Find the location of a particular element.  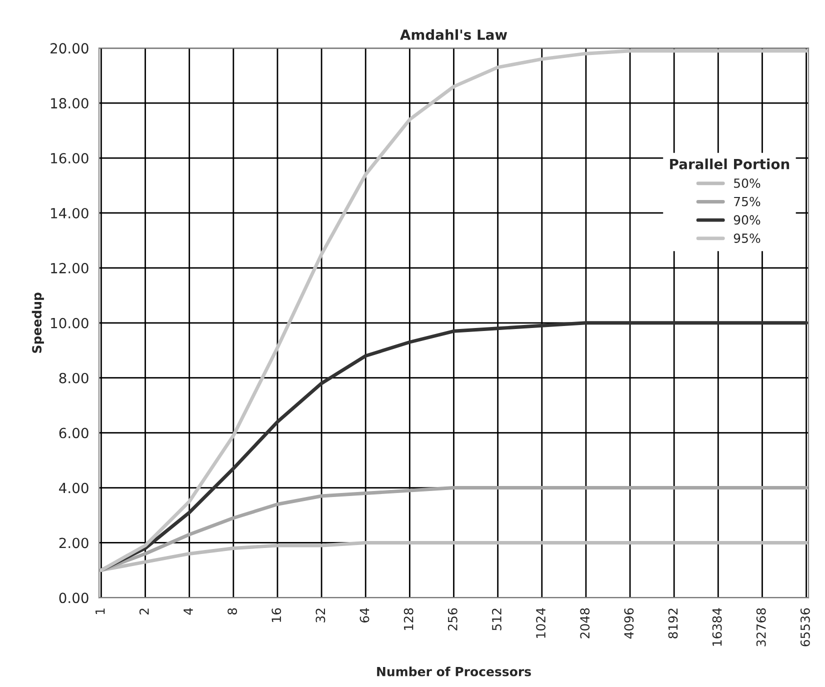

legend-label: 75% is located at coordinates (747, 201).